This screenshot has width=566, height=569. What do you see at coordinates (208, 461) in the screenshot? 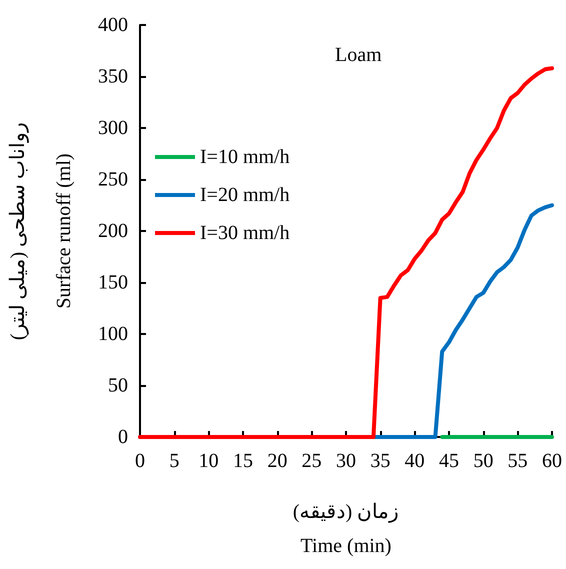
I see `x-tick-label: 10` at bounding box center [208, 461].